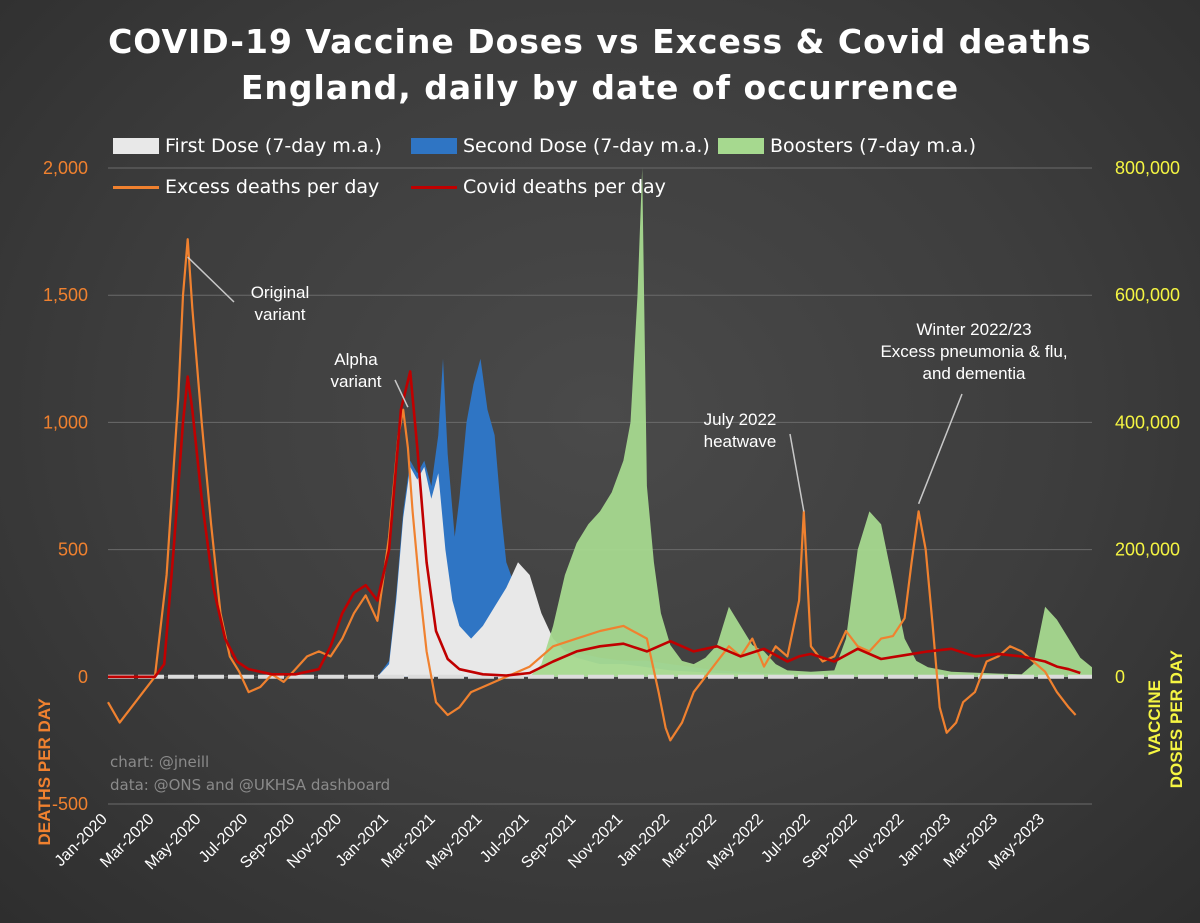 This screenshot has height=923, width=1200. I want to click on legend-excess-deaths: Excess deaths per day, so click(246, 187).